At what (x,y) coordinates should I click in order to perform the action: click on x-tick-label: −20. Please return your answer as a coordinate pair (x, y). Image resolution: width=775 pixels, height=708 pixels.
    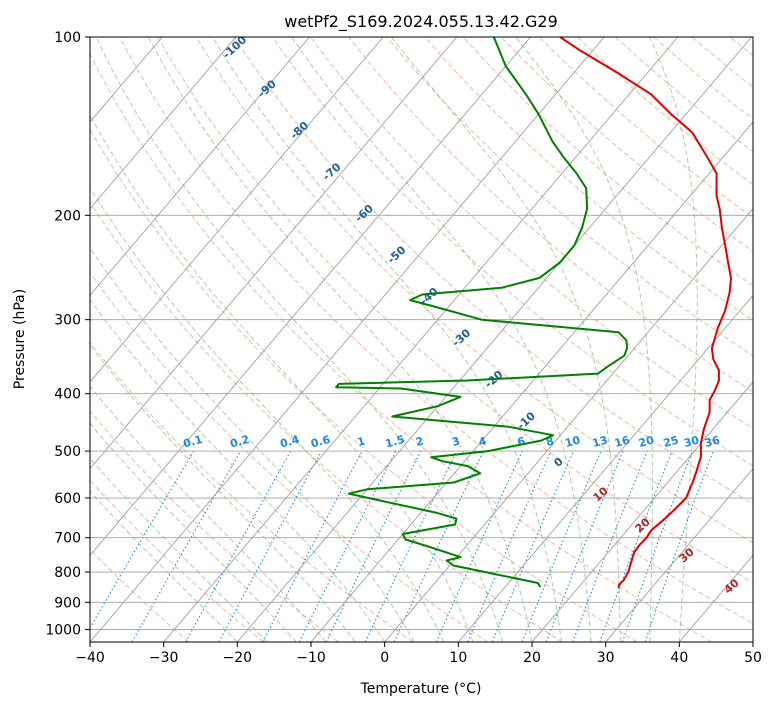
    Looking at the image, I should click on (238, 658).